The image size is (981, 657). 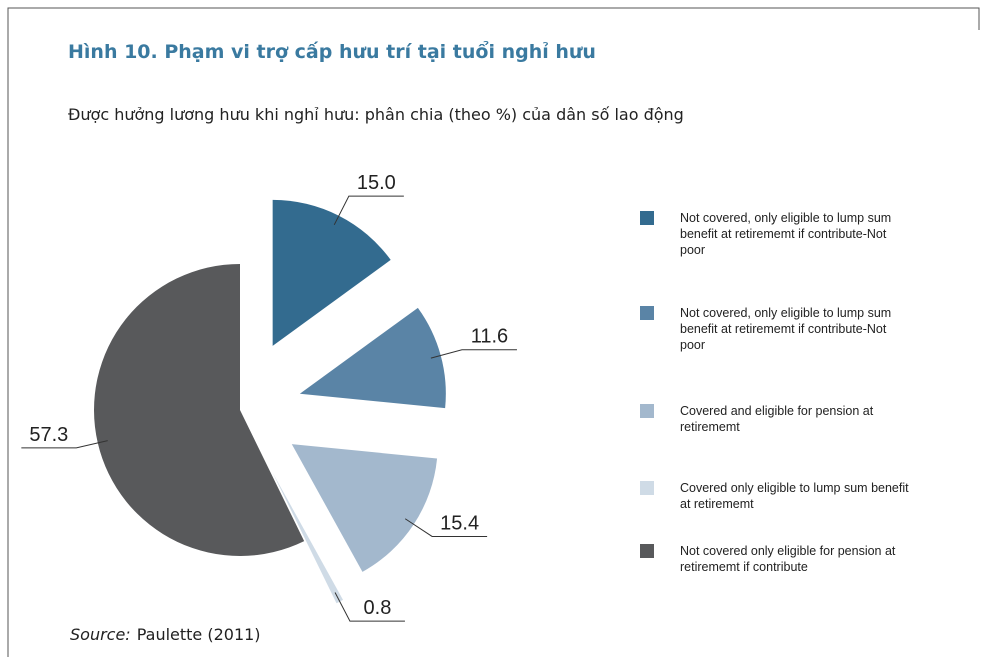 I want to click on source-text: Paulette (2011), so click(x=199, y=634).